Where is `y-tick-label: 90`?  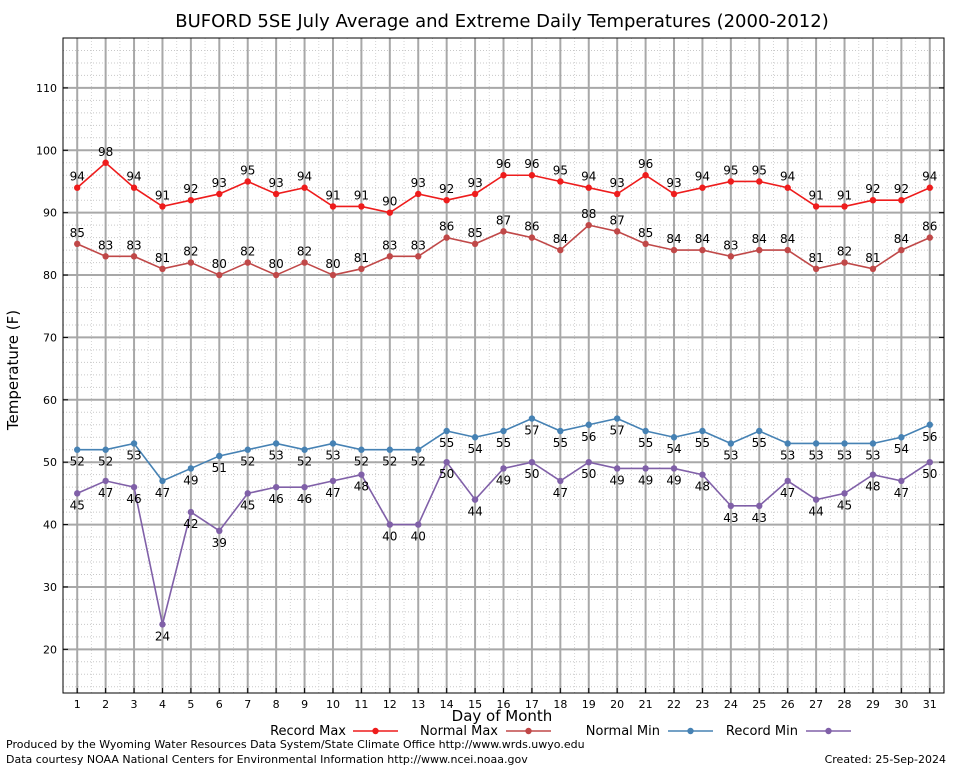 y-tick-label: 90 is located at coordinates (50, 213).